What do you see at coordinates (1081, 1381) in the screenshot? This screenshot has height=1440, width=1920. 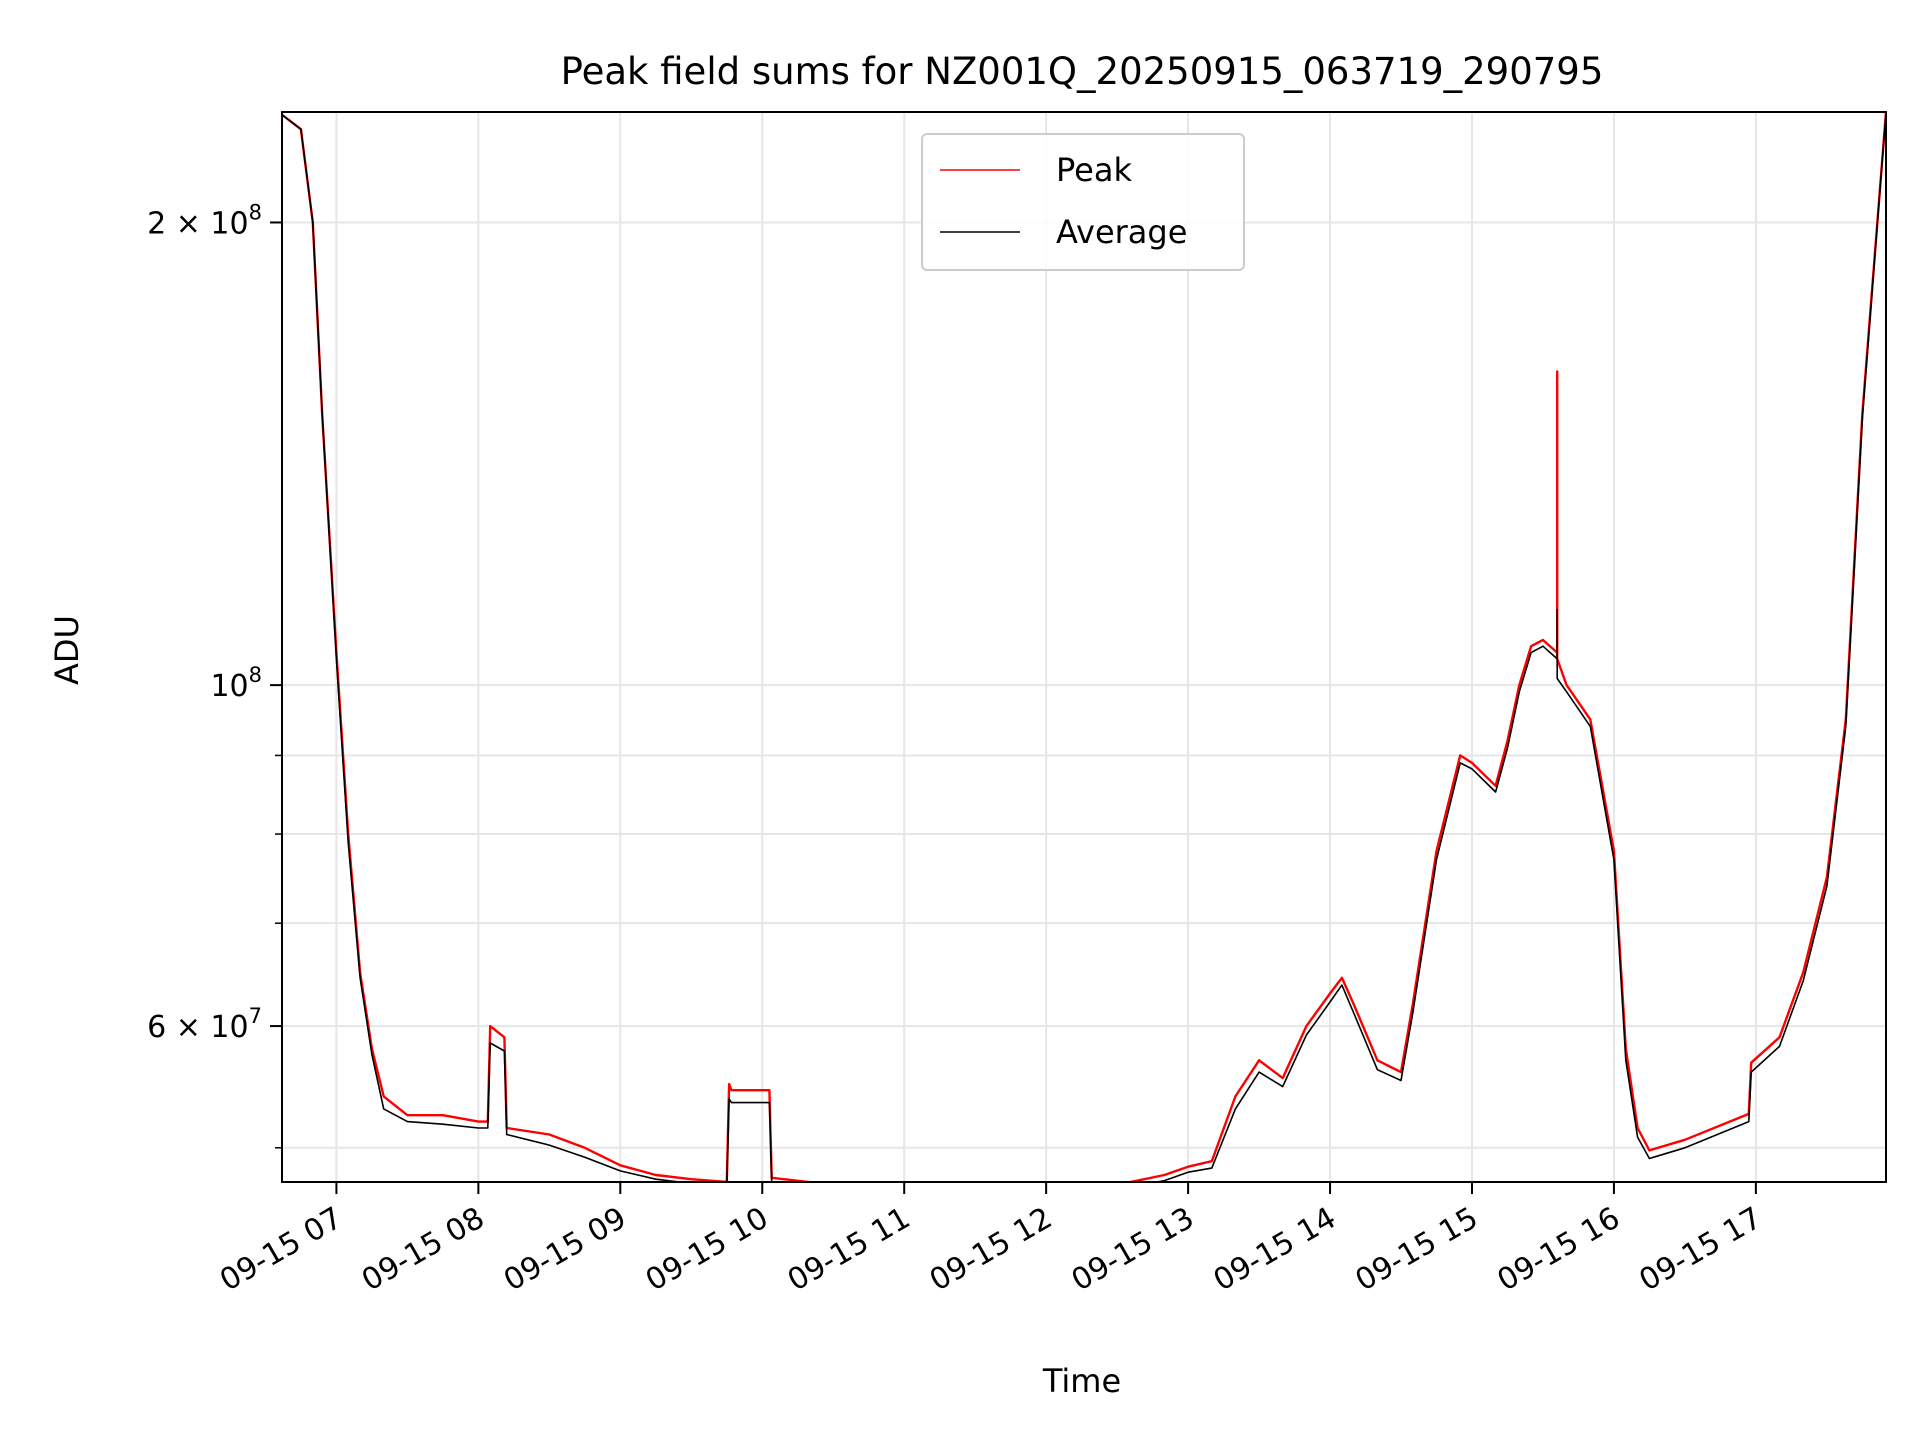 I see `x-axis-label: Time` at bounding box center [1081, 1381].